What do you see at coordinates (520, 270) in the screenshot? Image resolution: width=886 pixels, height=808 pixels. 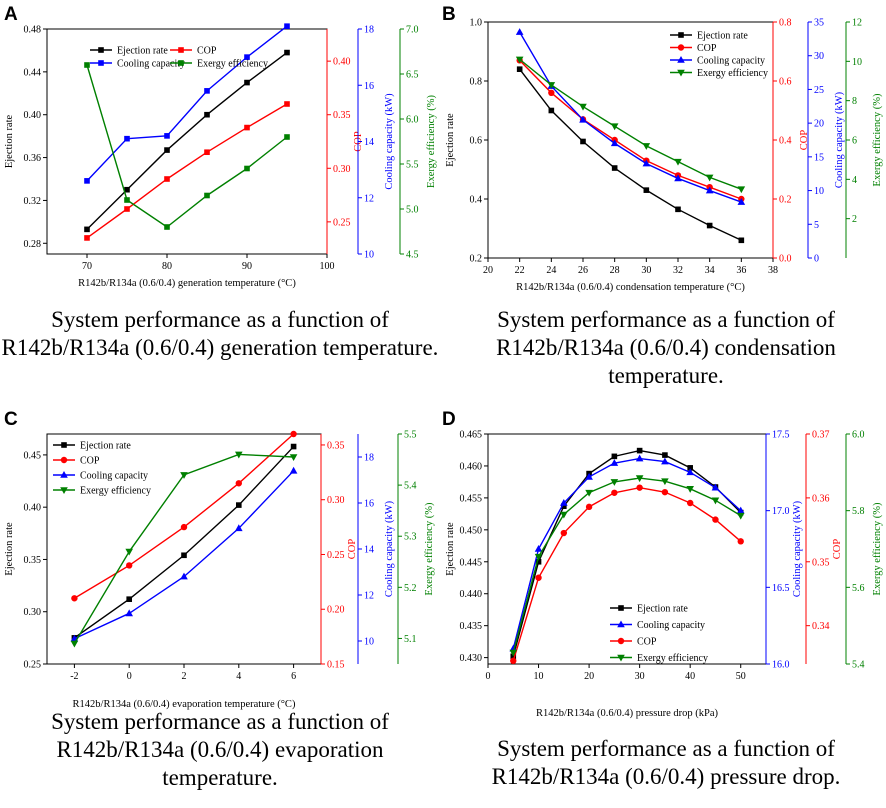 I see `x-tick-label: 22` at bounding box center [520, 270].